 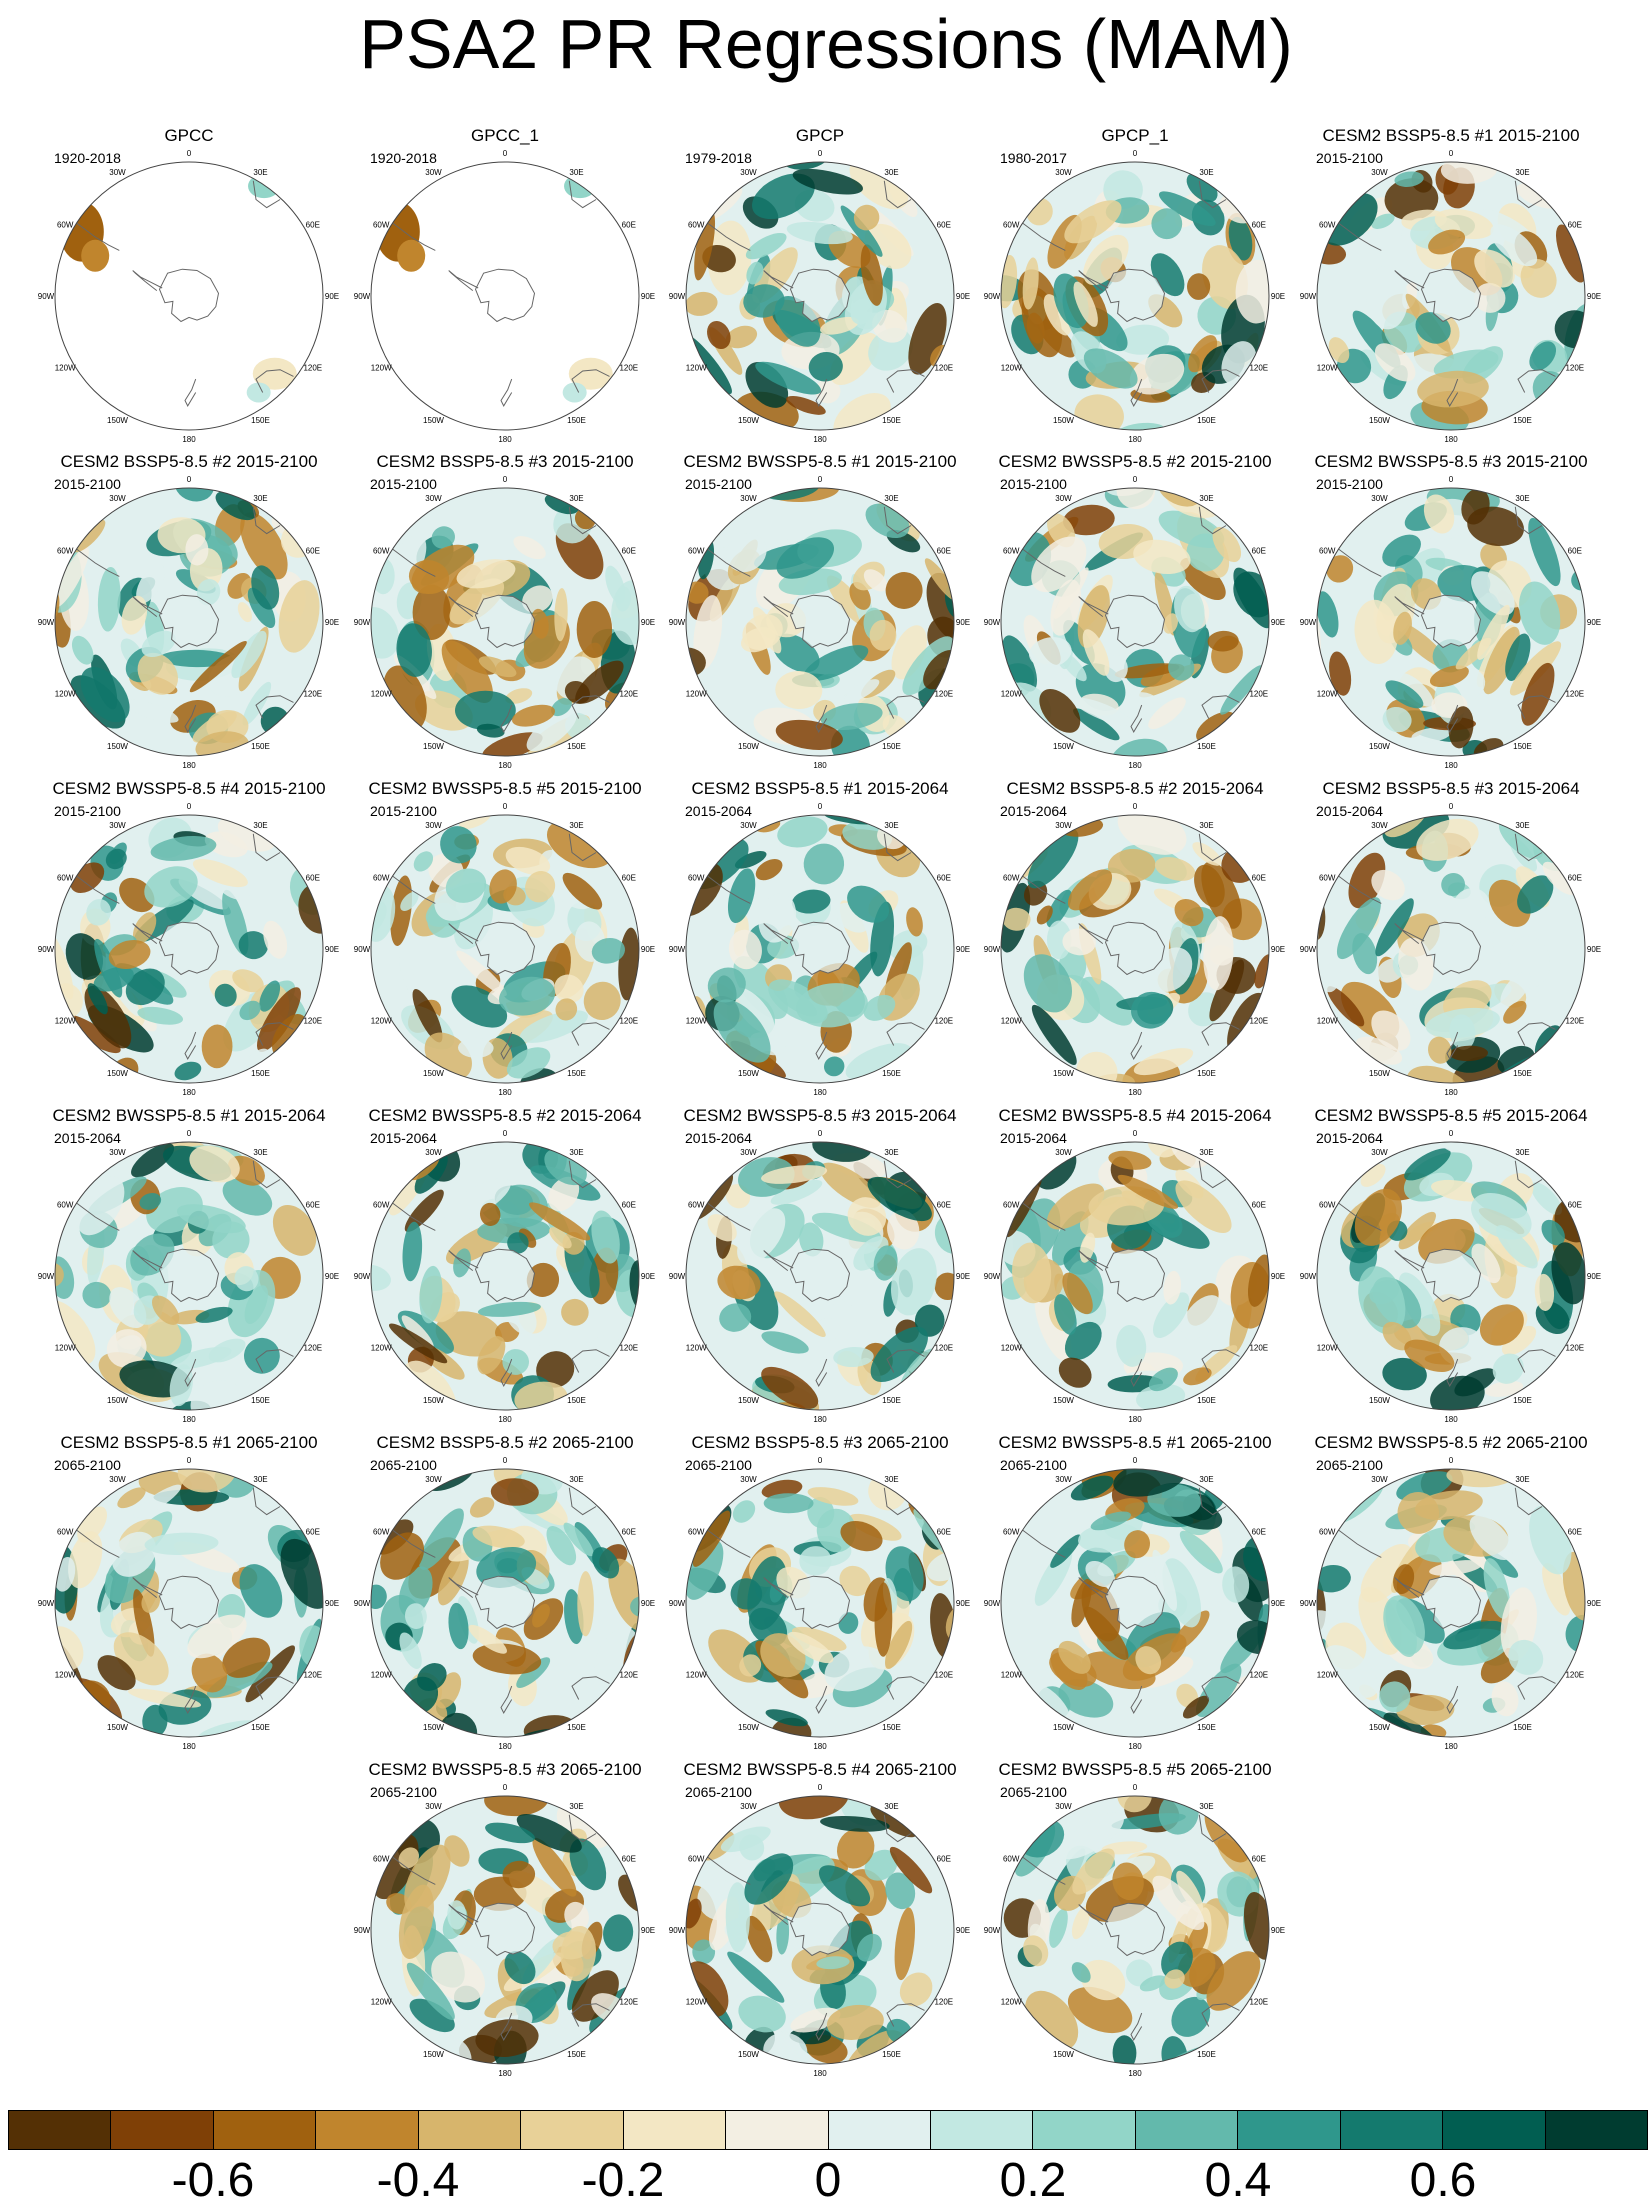 I want to click on panel-title: CESM2 BWSSP5-8.5 #4 2015-2064, so click(x=1135, y=1115).